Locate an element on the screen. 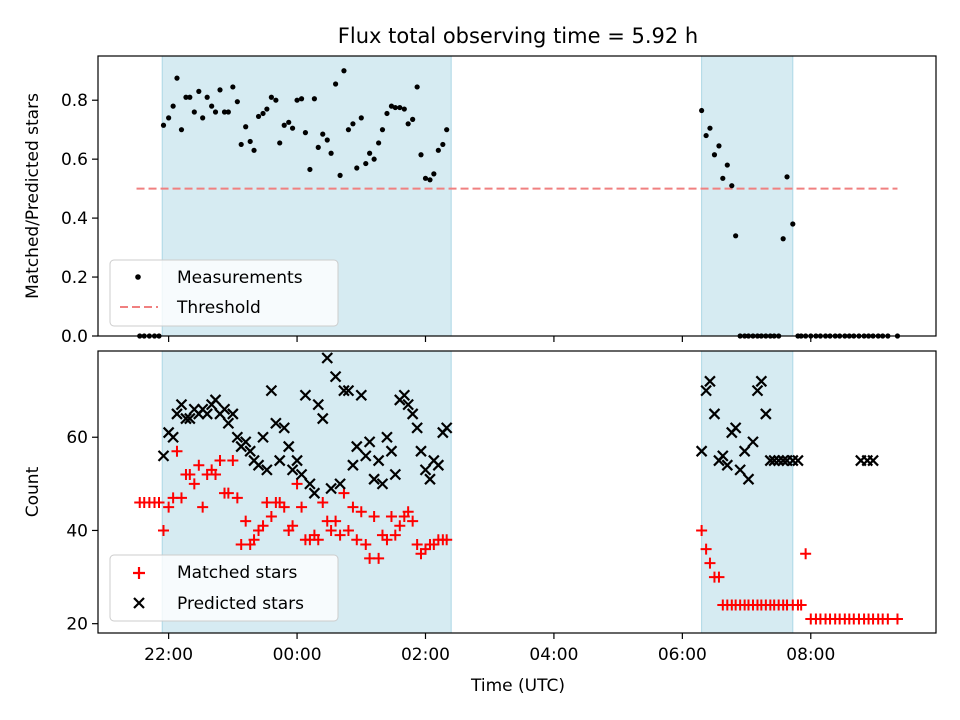 The width and height of the screenshot is (960, 720). legend-box-bottom is located at coordinates (224, 588).